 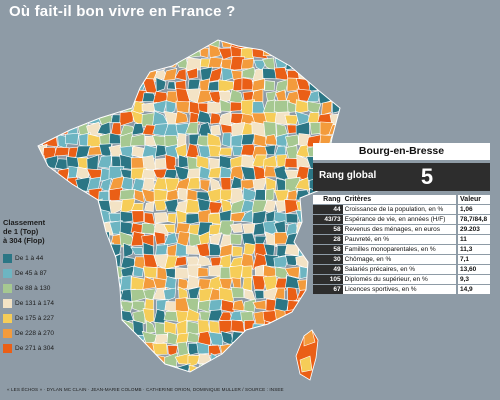 I want to click on global-rank-value: 5, so click(x=427, y=176).